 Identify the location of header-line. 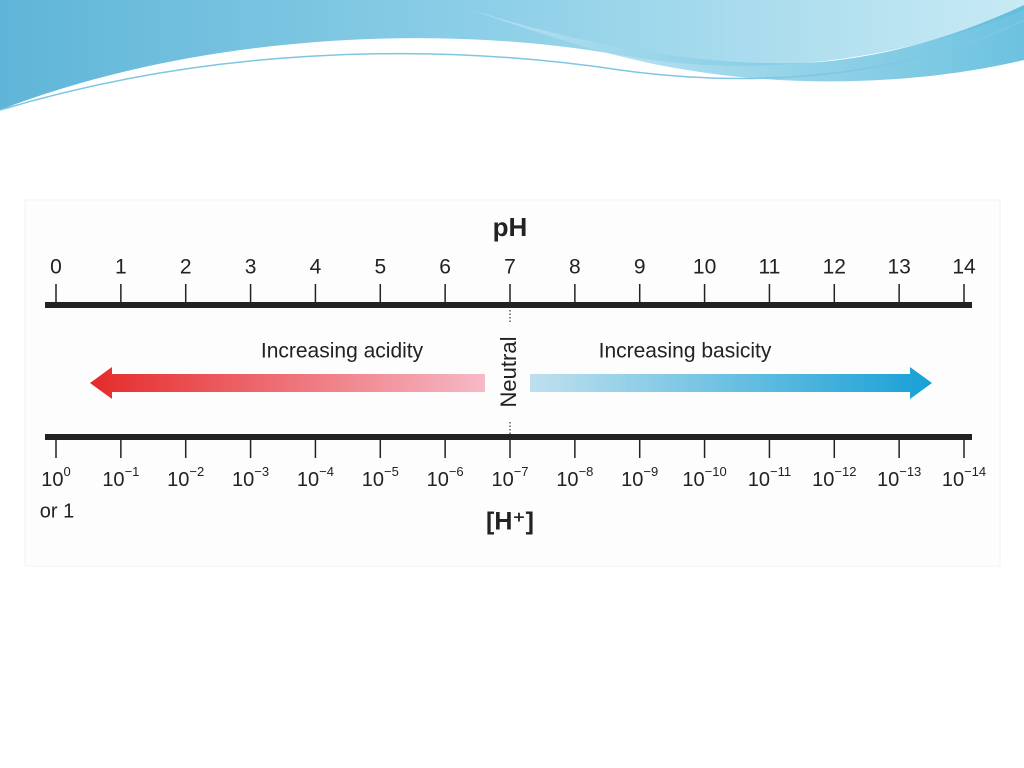
(512, 65).